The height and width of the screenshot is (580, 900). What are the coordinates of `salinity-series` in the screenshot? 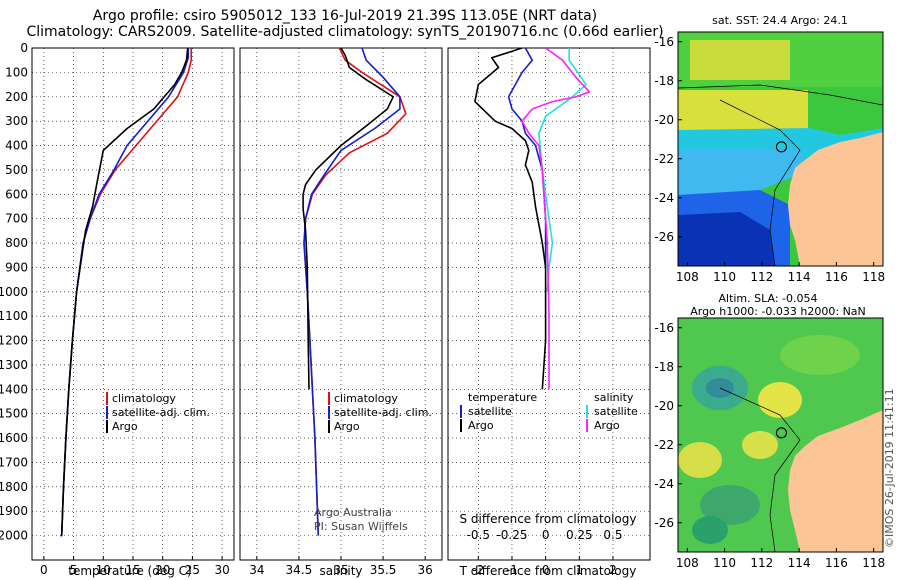 It's located at (354, 292).